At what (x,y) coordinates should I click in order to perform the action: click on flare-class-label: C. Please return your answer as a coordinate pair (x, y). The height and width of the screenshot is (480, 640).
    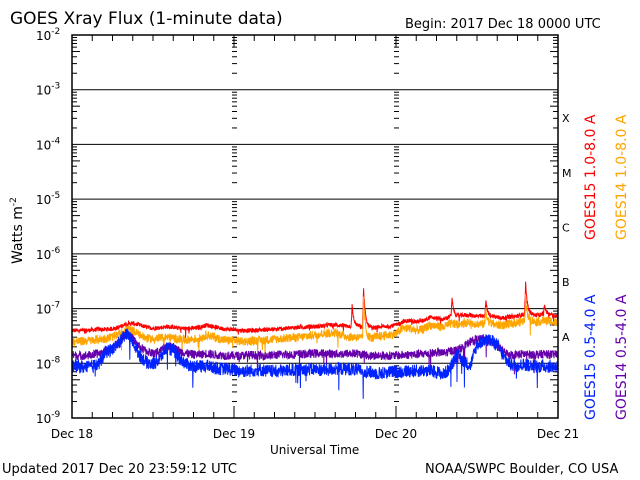
    Looking at the image, I should click on (566, 228).